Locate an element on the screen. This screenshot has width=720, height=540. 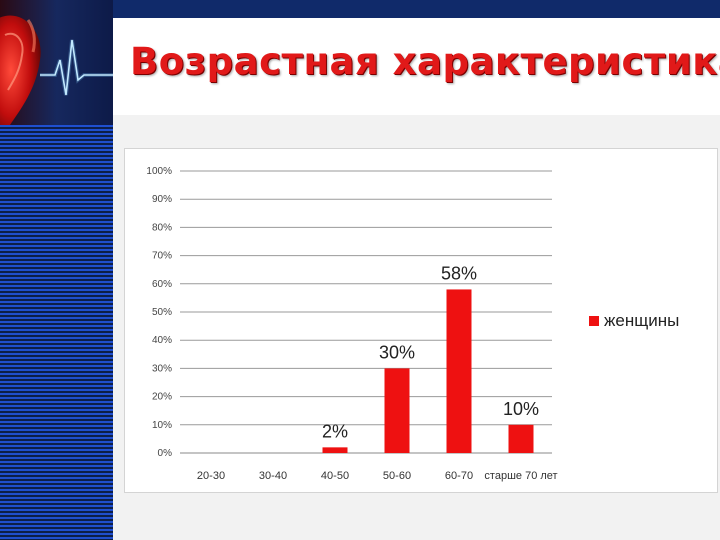
striped-pattern is located at coordinates (56, 332).